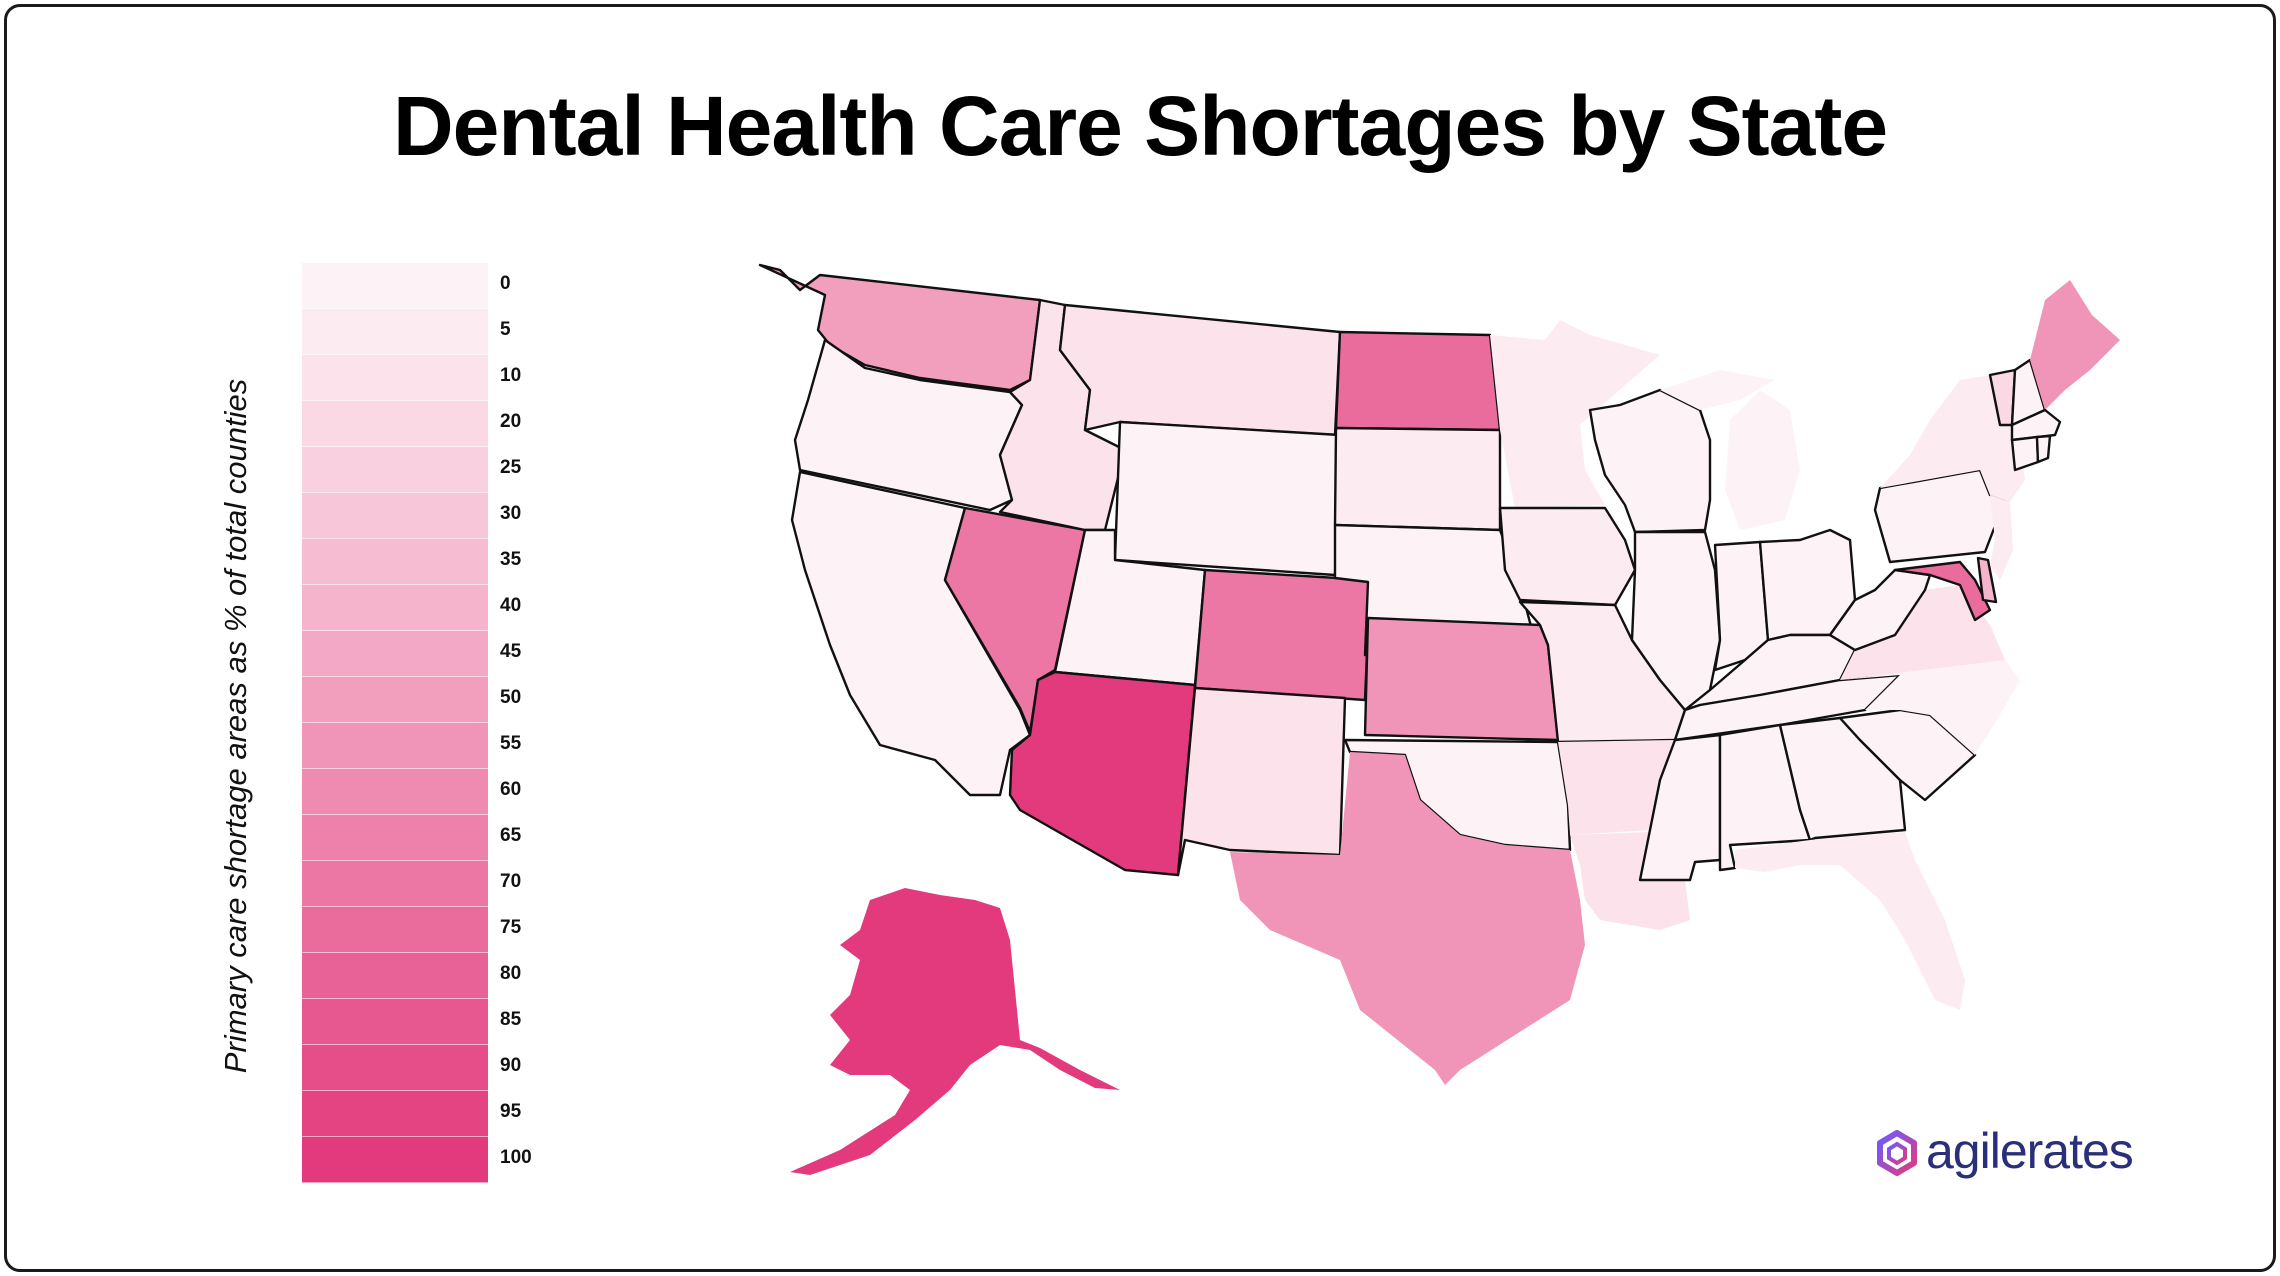  Describe the element at coordinates (2036, 425) in the screenshot. I see `state-ma` at that location.